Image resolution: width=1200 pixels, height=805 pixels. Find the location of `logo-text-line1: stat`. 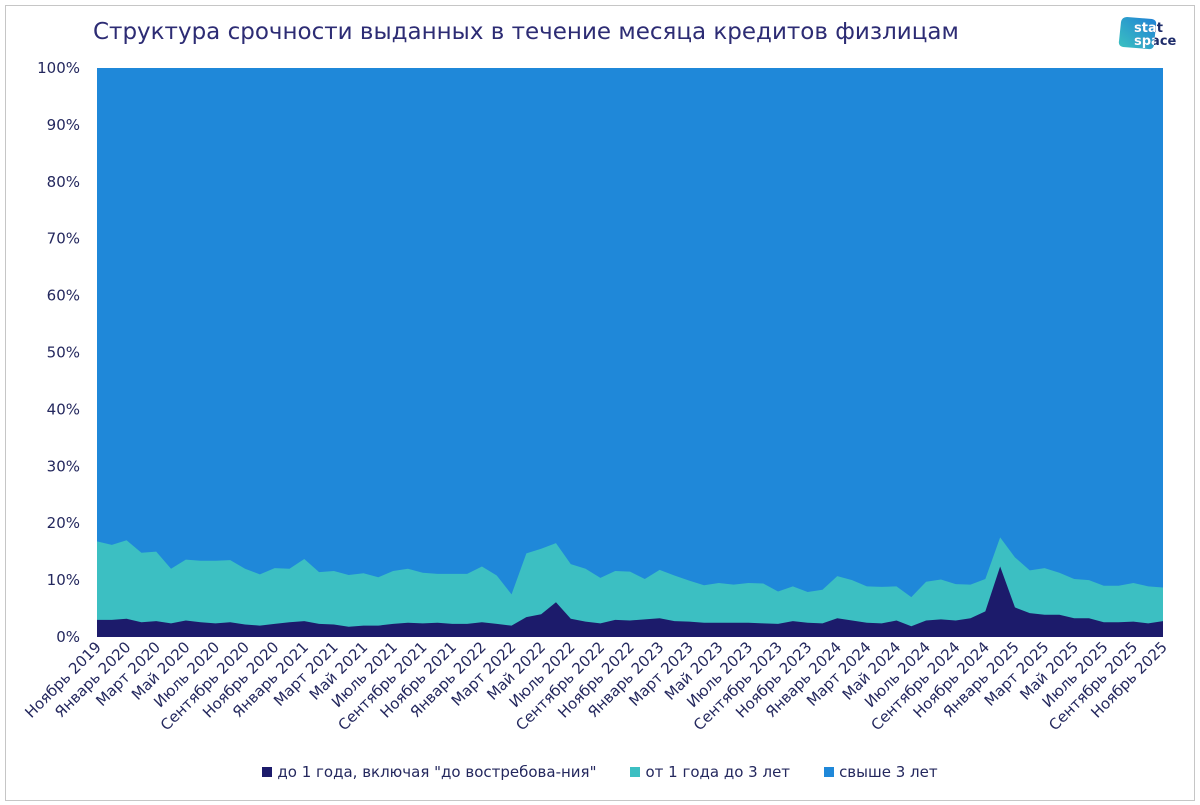

logo-text-line1: stat is located at coordinates (1148, 28).